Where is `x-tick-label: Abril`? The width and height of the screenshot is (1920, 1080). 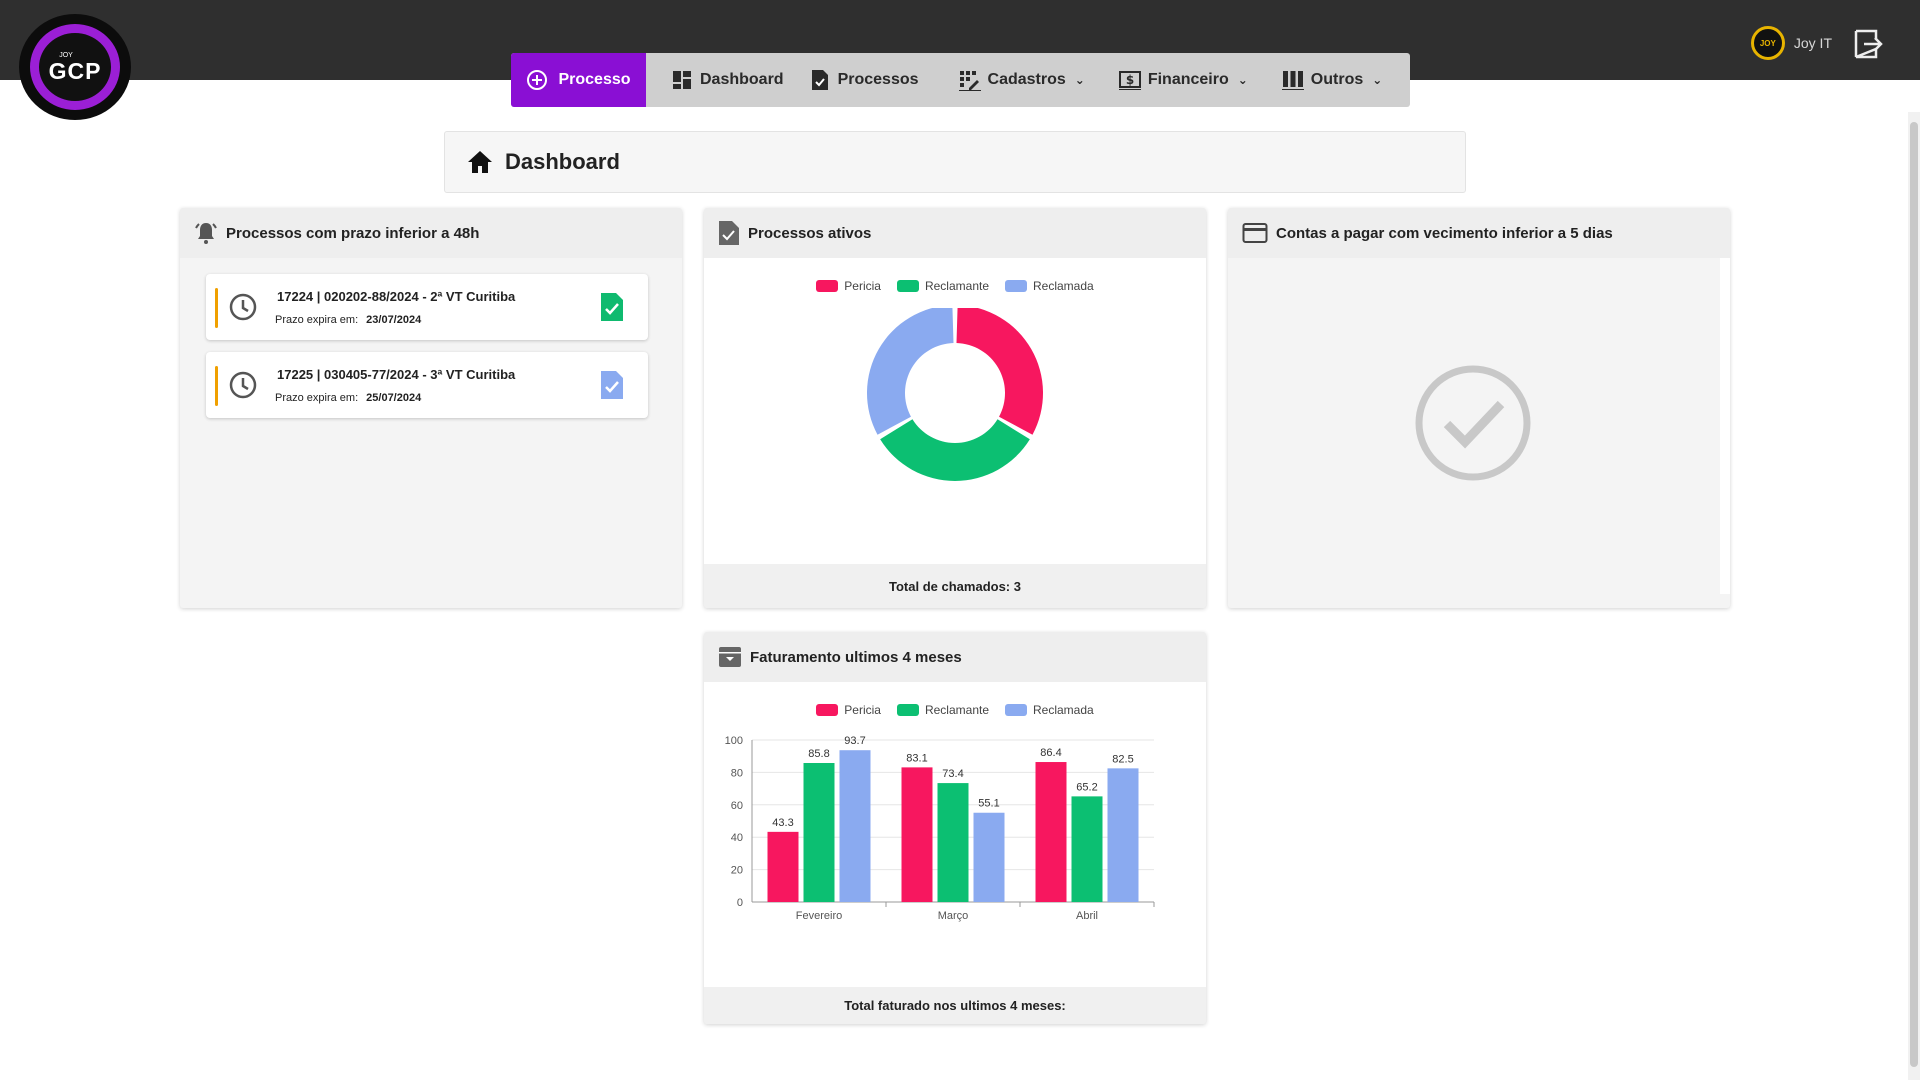 x-tick-label: Abril is located at coordinates (1087, 916).